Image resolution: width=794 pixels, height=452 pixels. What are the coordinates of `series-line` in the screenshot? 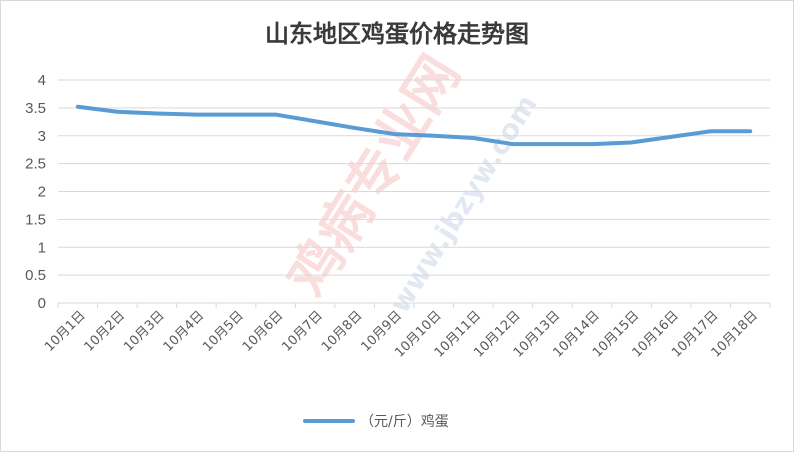 It's located at (414, 125).